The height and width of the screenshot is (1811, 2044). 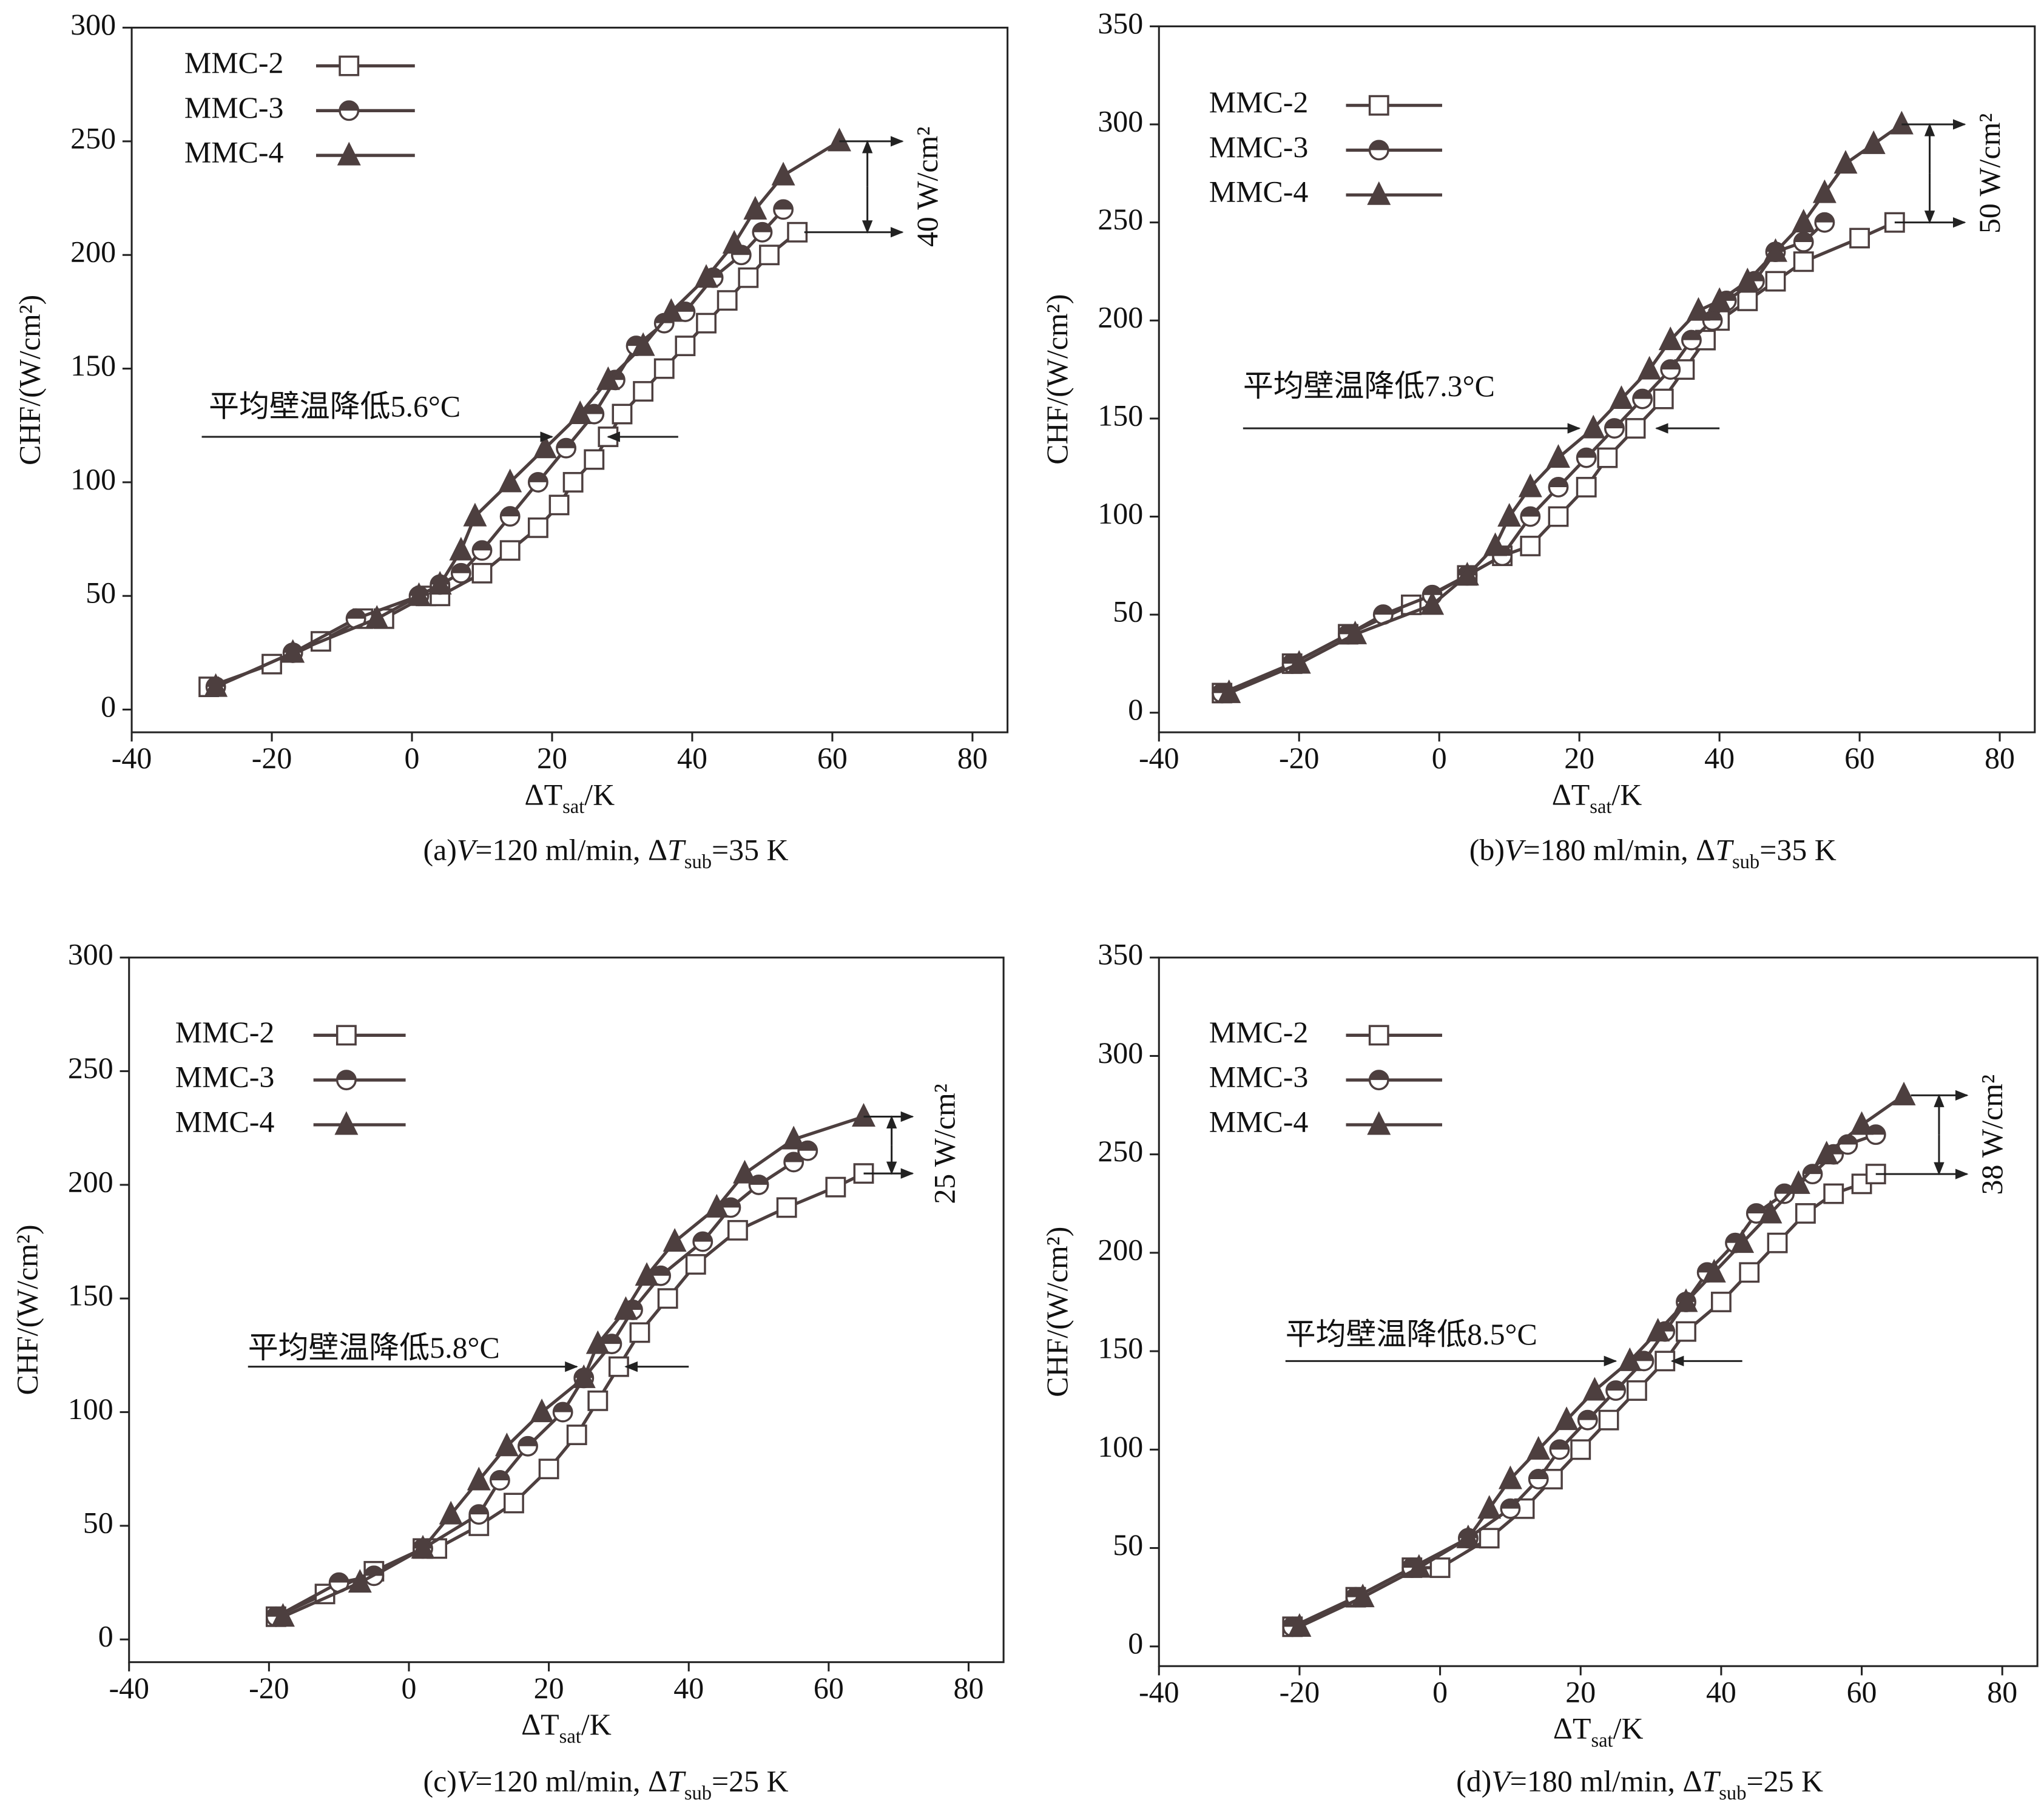 I want to click on gap-label: 38 W/cm², so click(x=1992, y=1135).